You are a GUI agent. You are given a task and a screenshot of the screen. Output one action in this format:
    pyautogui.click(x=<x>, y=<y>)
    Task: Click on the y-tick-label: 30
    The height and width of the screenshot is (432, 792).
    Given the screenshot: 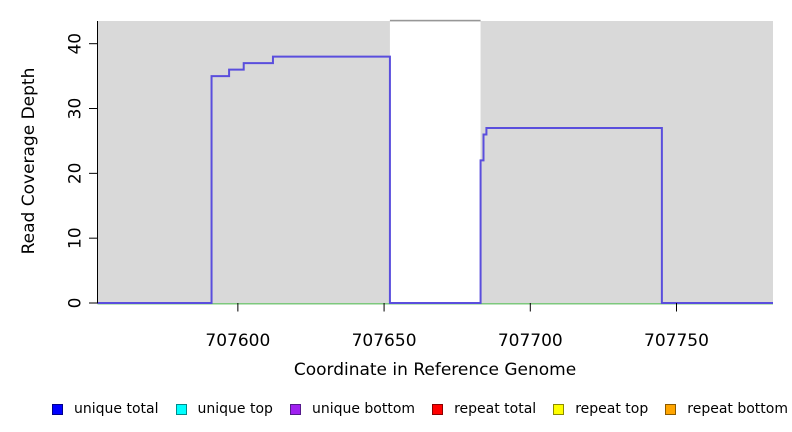 What is the action you would take?
    pyautogui.click(x=76, y=109)
    